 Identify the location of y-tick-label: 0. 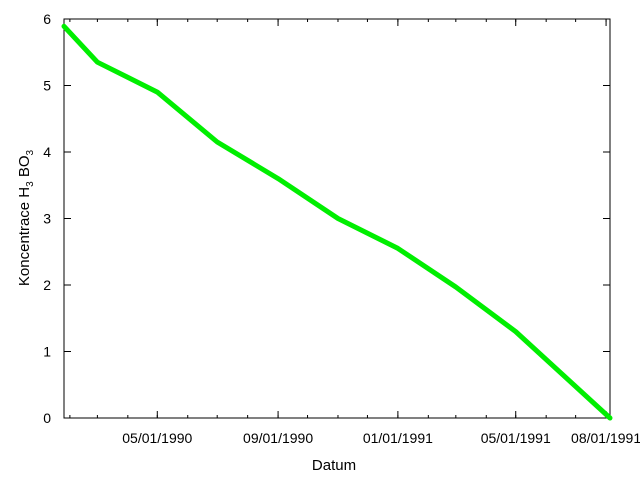
(47, 418).